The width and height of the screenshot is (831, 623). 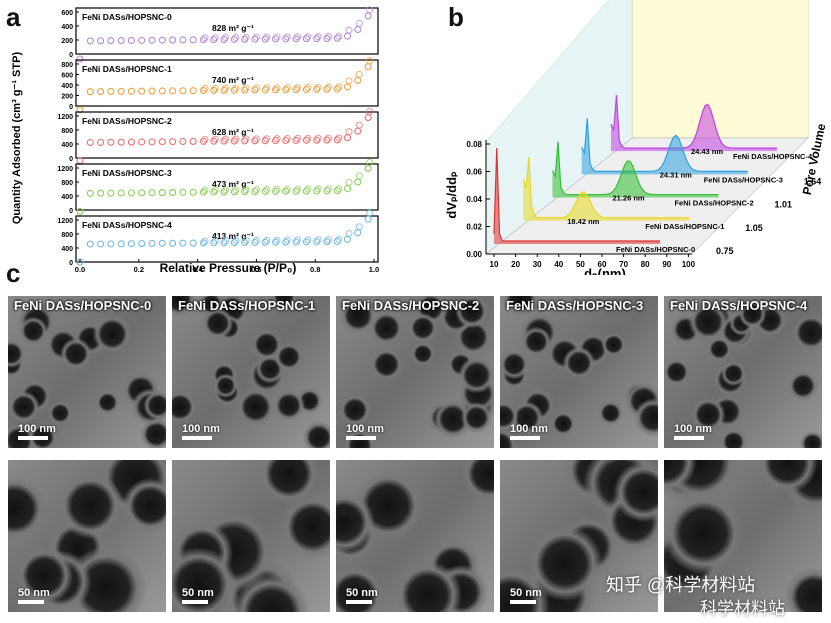 What do you see at coordinates (87, 372) in the screenshot?
I see `sem-image: FeNi DASs/HOPSNC-0 100 nm` at bounding box center [87, 372].